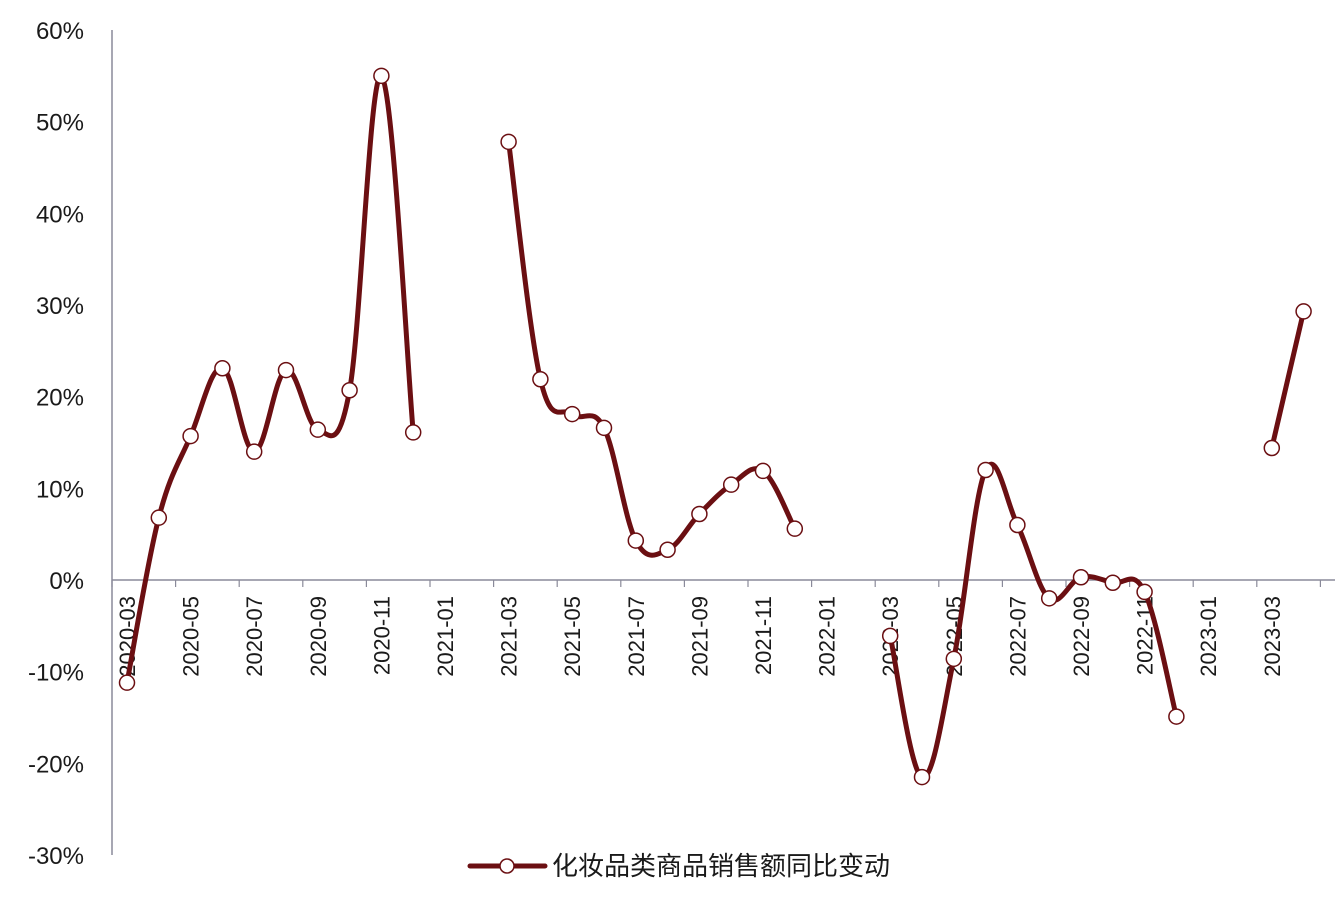 The width and height of the screenshot is (1342, 906). What do you see at coordinates (1145, 635) in the screenshot?
I see `x-tick-label: 2022-11` at bounding box center [1145, 635].